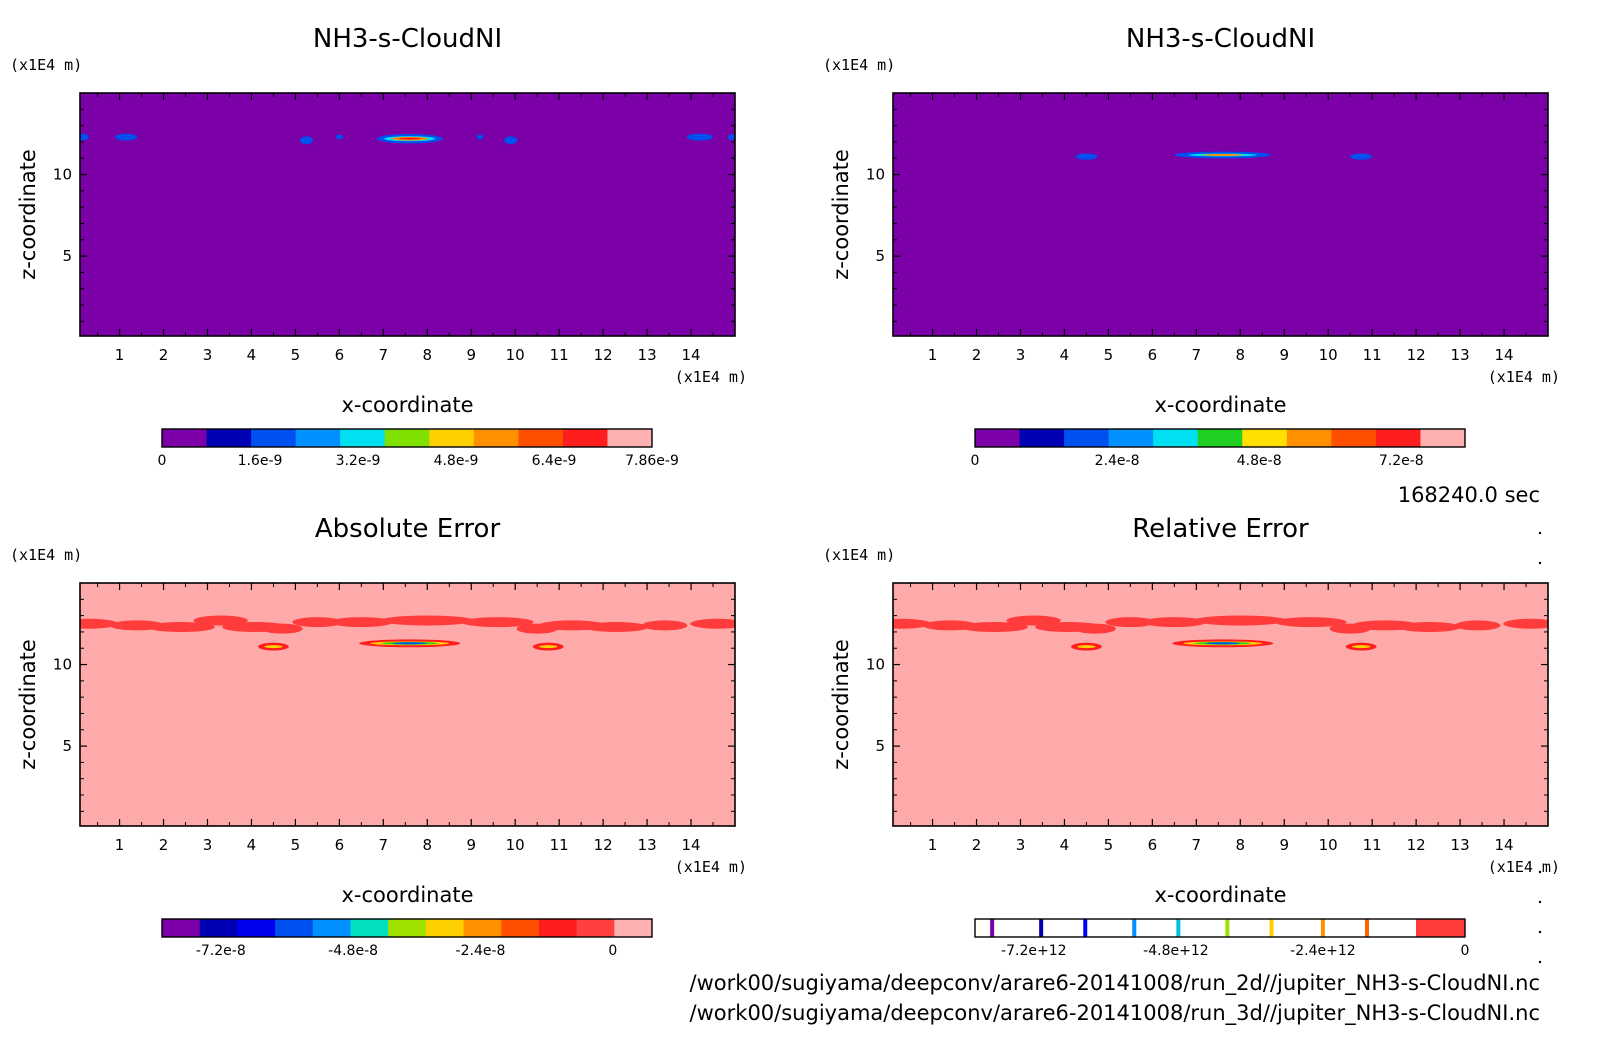  What do you see at coordinates (1153, 355) in the screenshot?
I see `x-tick-label: 6` at bounding box center [1153, 355].